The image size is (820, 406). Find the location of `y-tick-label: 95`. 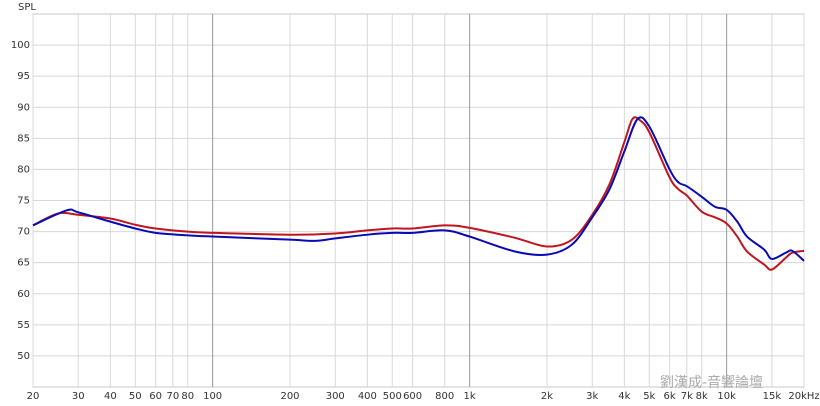

y-tick-label: 95 is located at coordinates (23, 76).